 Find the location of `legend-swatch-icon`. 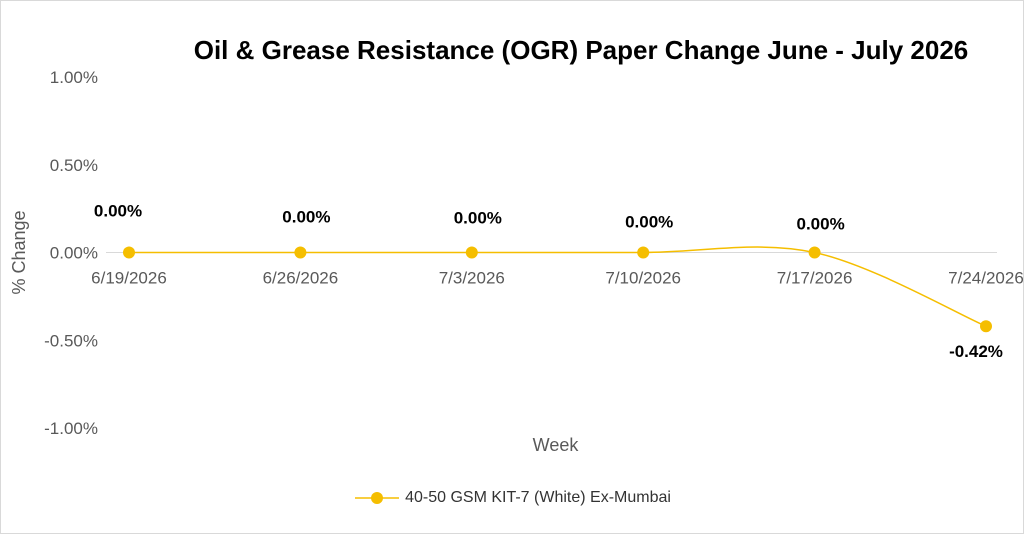

legend-swatch-icon is located at coordinates (377, 497).